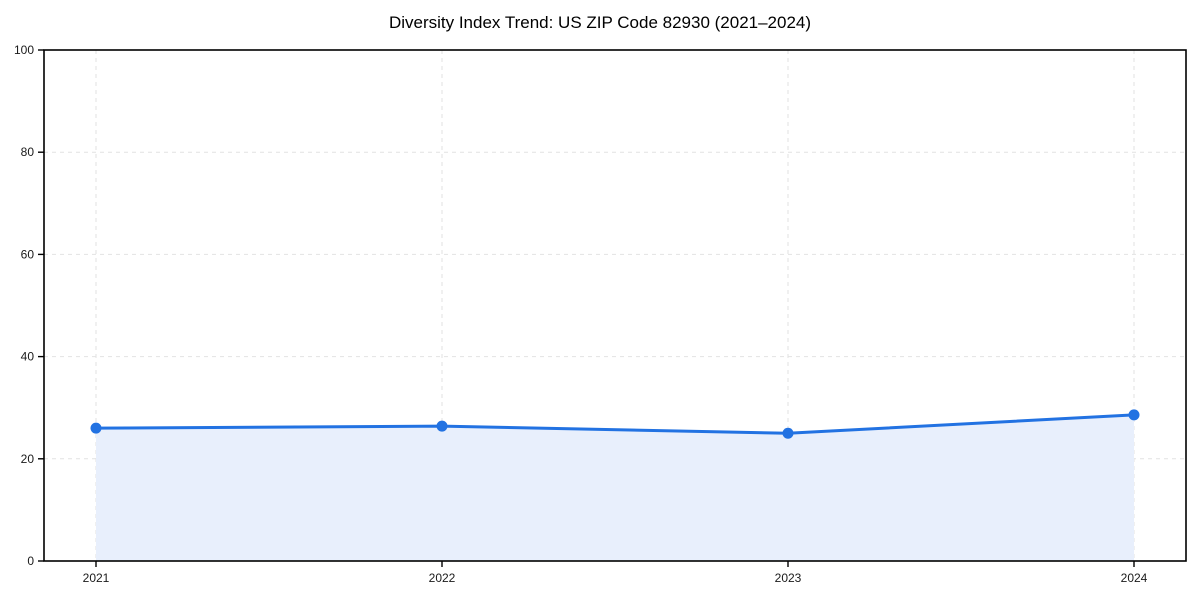 This screenshot has height=600, width=1200. Describe the element at coordinates (1134, 578) in the screenshot. I see `x-tick-label: 2024` at that location.